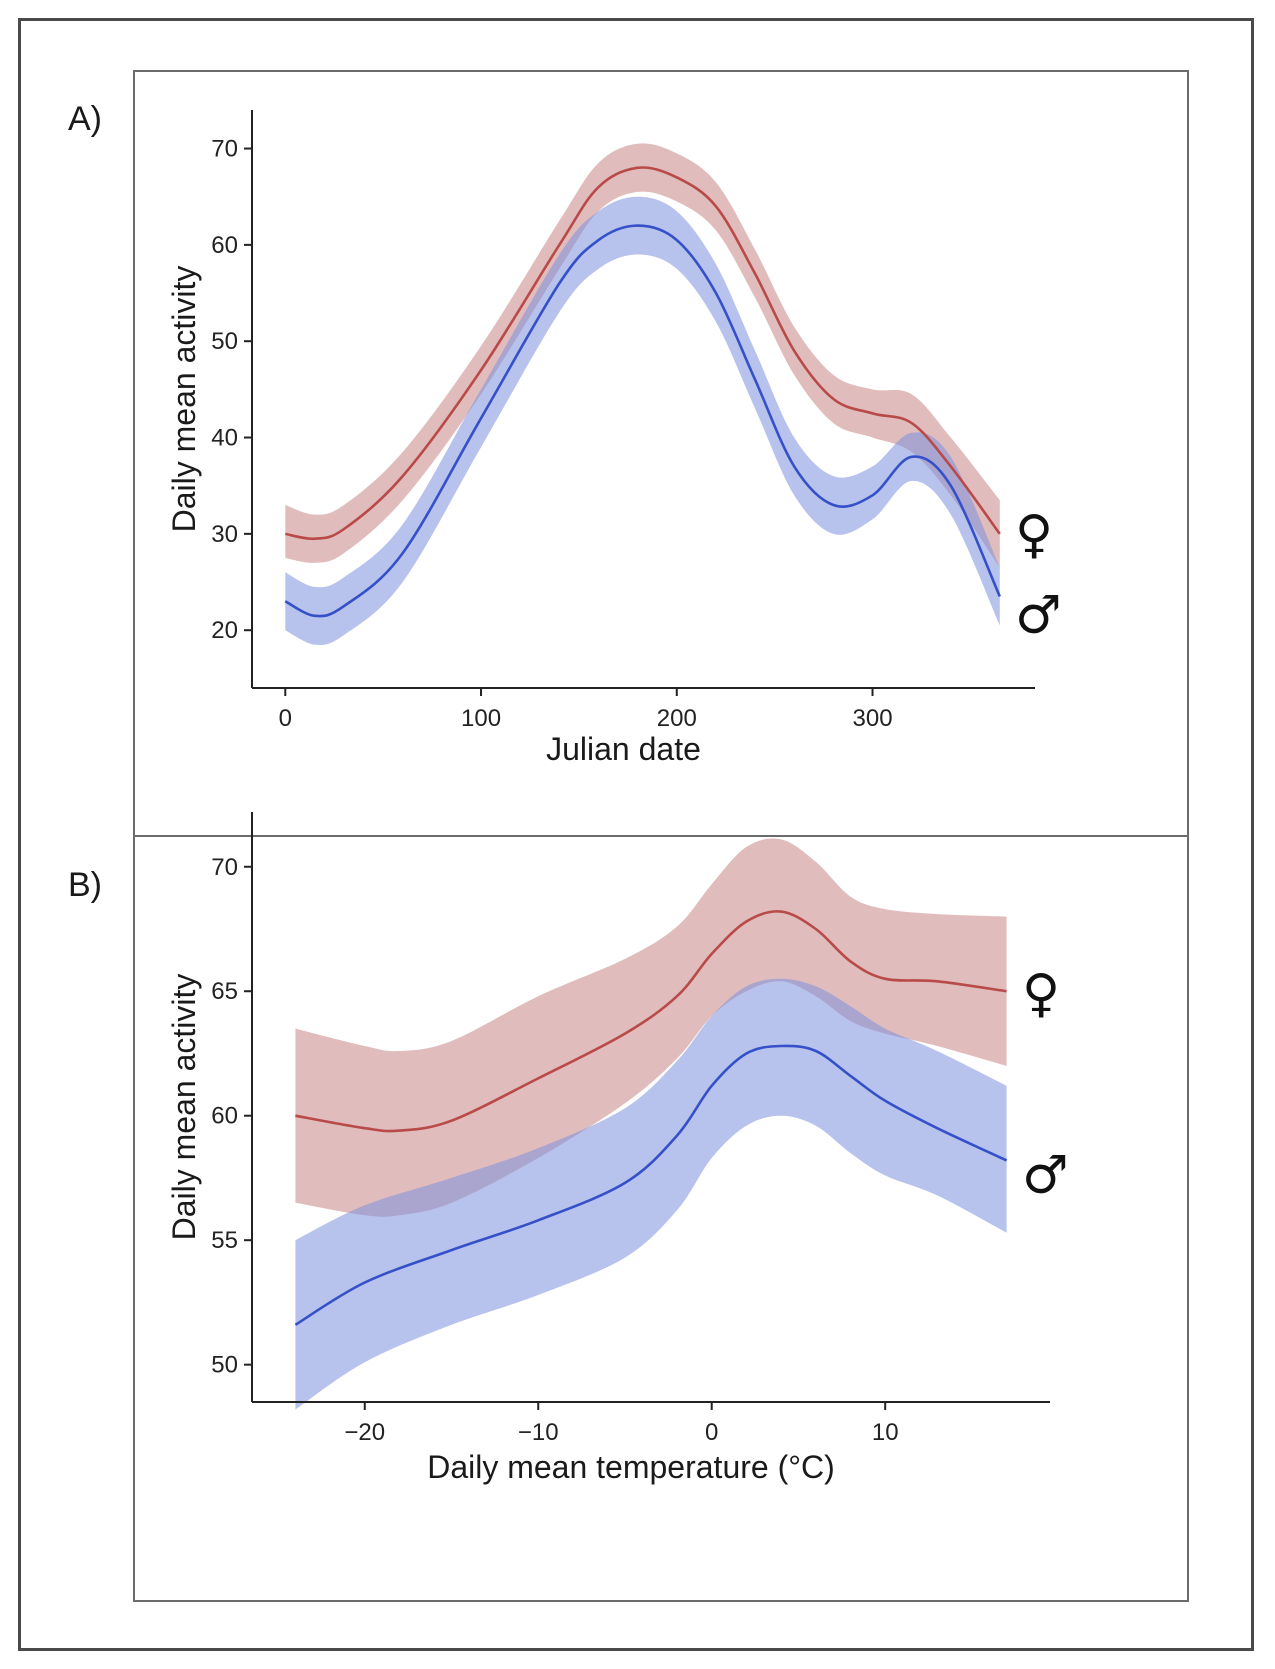 Image resolution: width=1275 pixels, height=1669 pixels. What do you see at coordinates (224, 630) in the screenshot?
I see `y-tick-label: 20` at bounding box center [224, 630].